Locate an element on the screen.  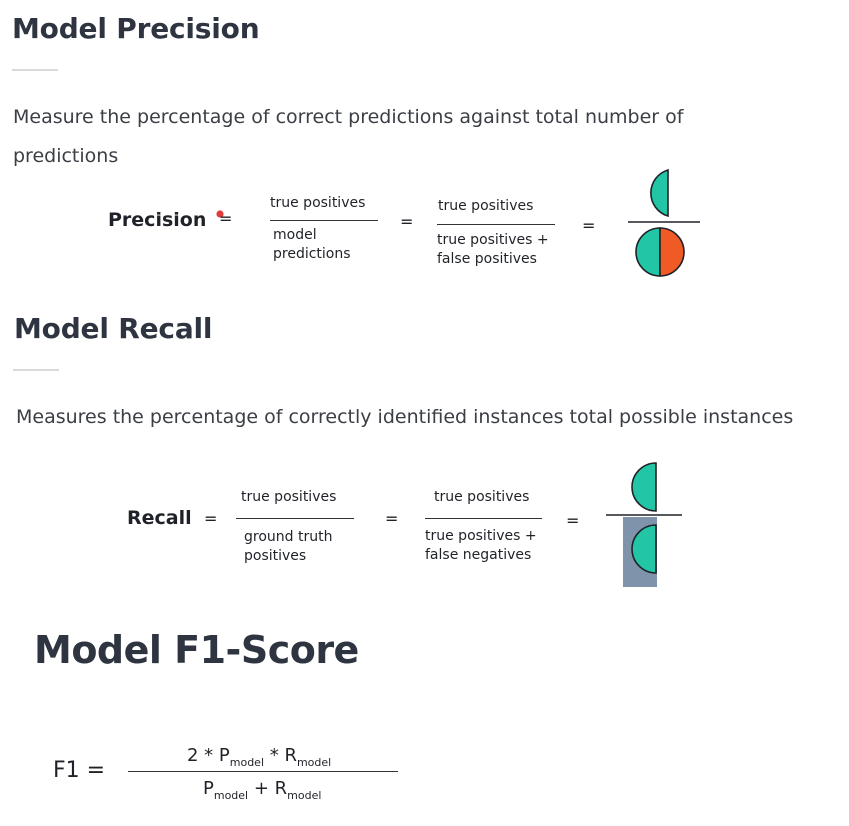
recall-frac2-line is located at coordinates (483, 518).